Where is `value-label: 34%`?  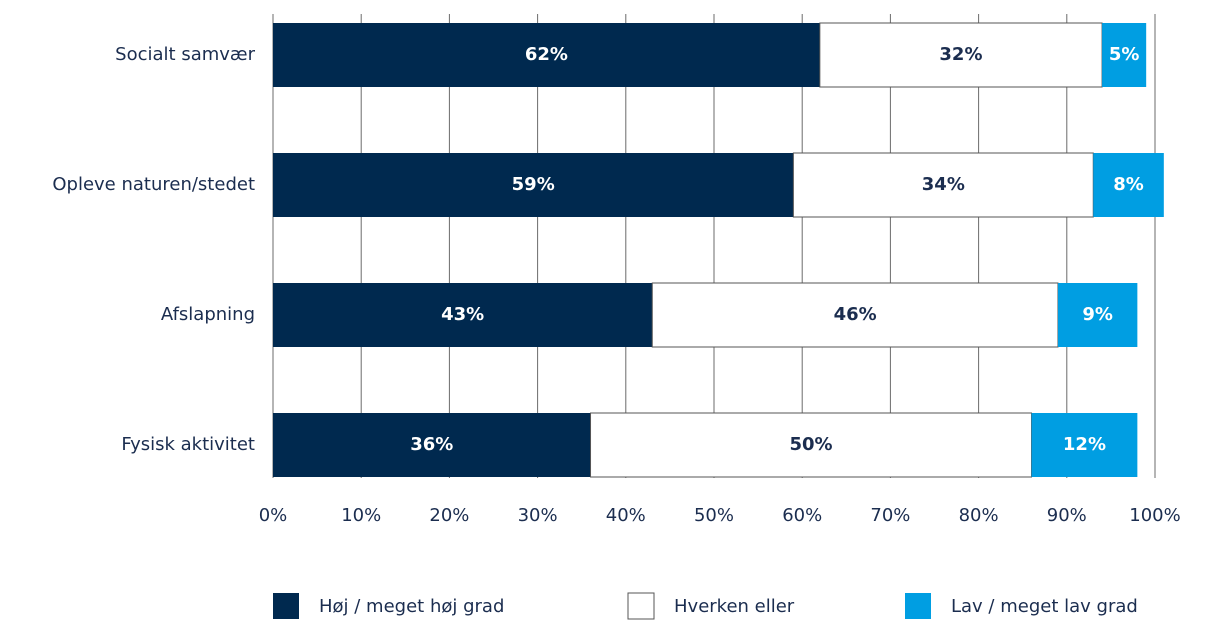
value-label: 34% is located at coordinates (943, 184).